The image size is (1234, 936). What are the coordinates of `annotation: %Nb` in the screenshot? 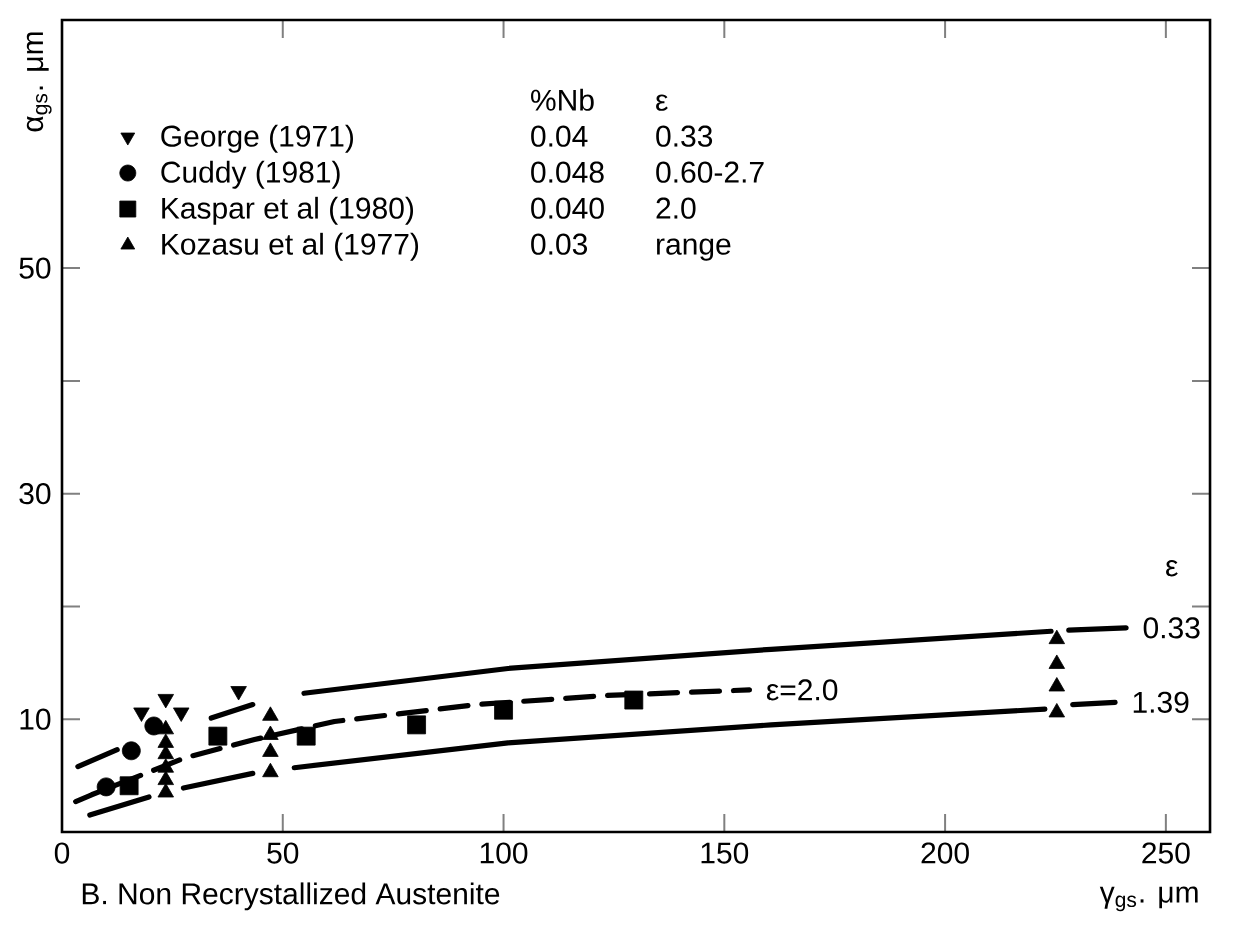 It's located at (562, 99).